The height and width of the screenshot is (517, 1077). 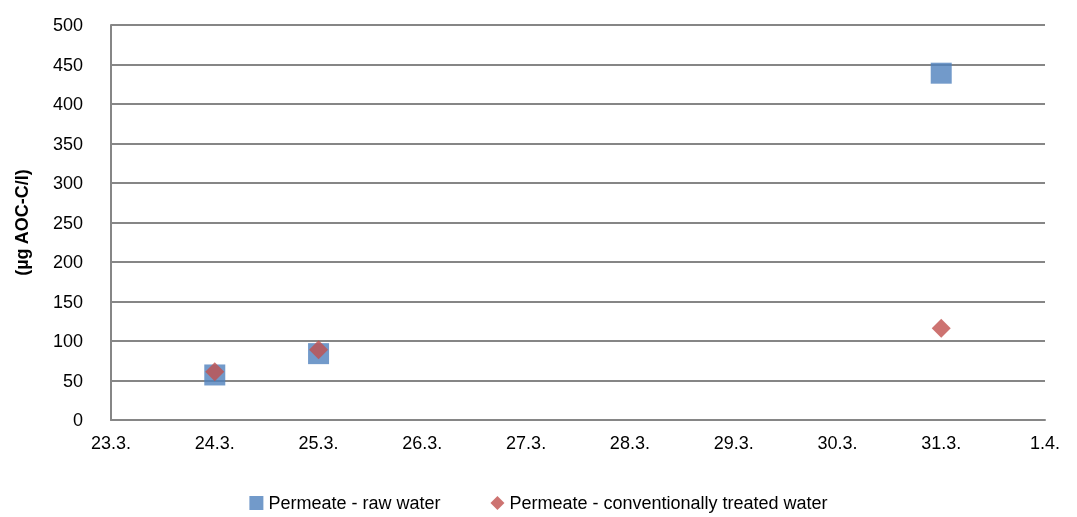 What do you see at coordinates (111, 443) in the screenshot?
I see `x-tick-label: 23.3.` at bounding box center [111, 443].